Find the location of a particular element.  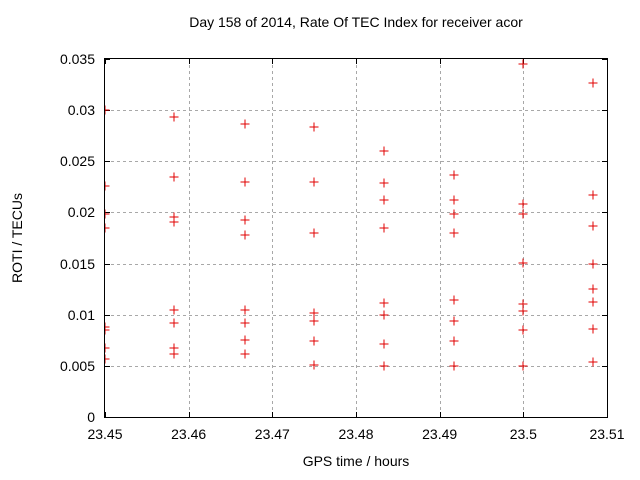

y-tick-label: 0.02 is located at coordinates (81, 212).